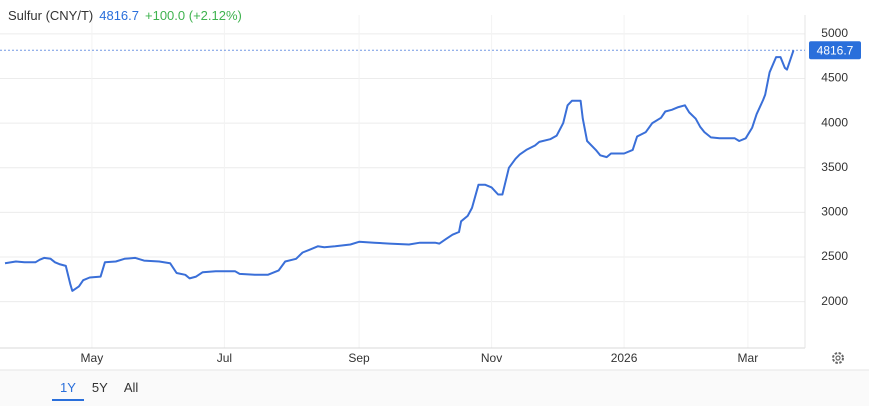 This screenshot has width=869, height=406. Describe the element at coordinates (359, 358) in the screenshot. I see `x-tick-label: Sep` at that location.